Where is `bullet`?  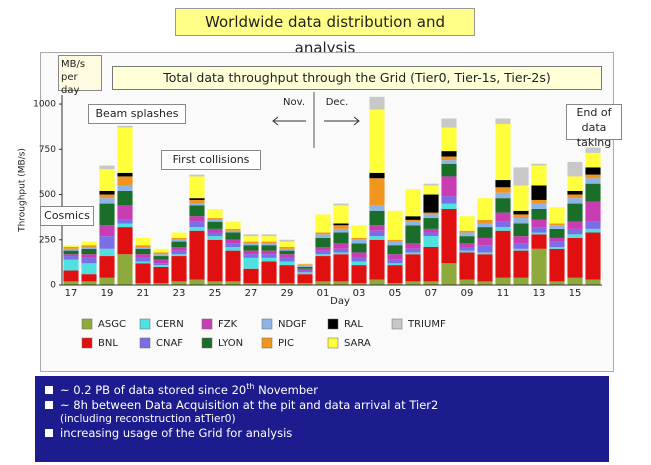 bullet is located at coordinates (49, 389).